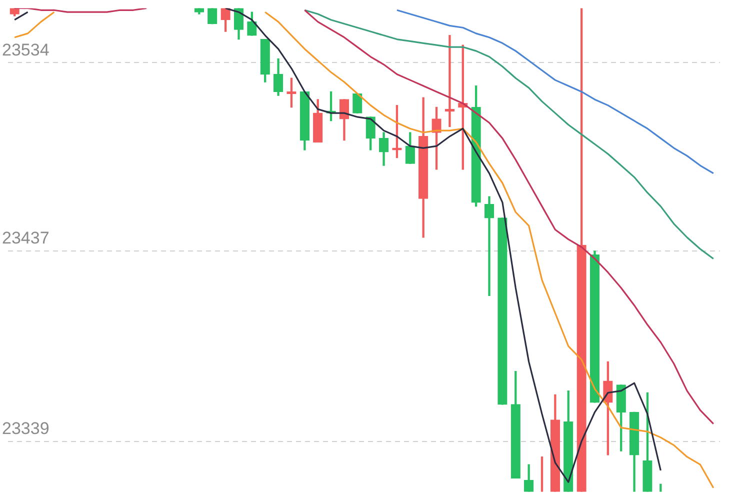 This screenshot has height=500, width=750. What do you see at coordinates (26, 238) in the screenshot?
I see `y-tick-label: 23437` at bounding box center [26, 238].